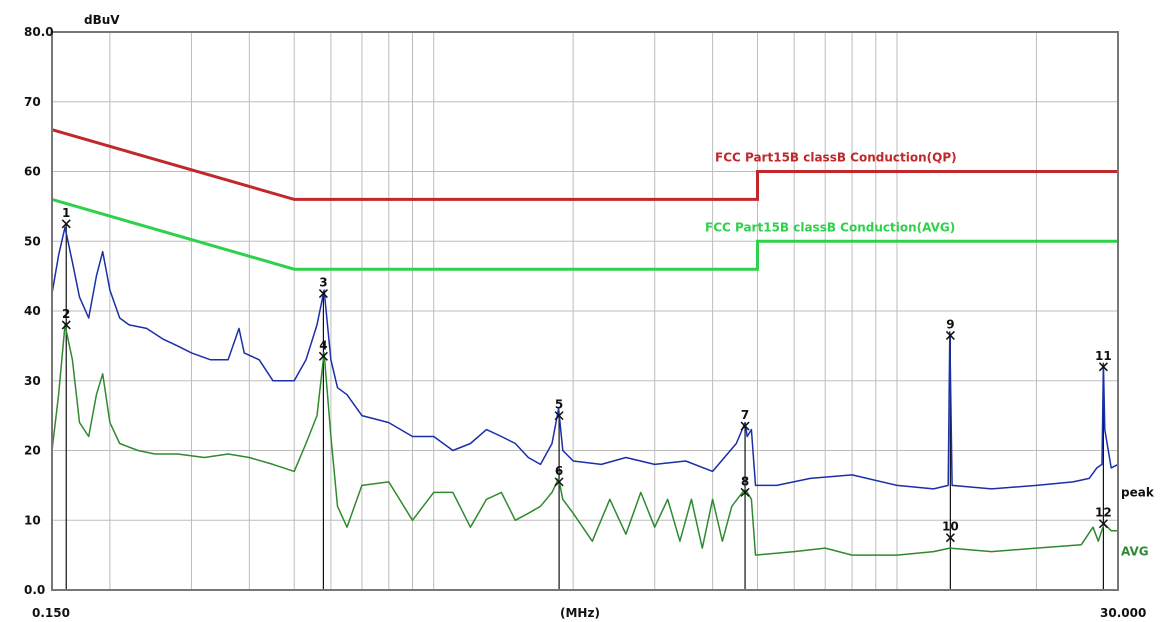 This screenshot has width=1162, height=622. Describe the element at coordinates (1103, 356) in the screenshot. I see `marker-label: 11` at that location.